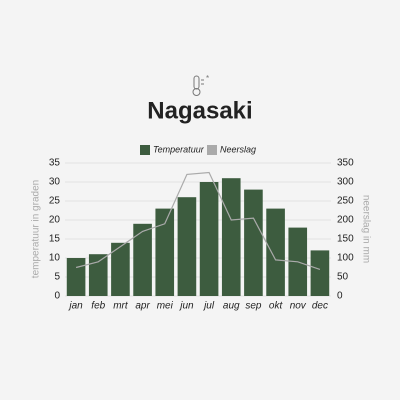  I want to click on legend-label: Neerslag, so click(238, 149).